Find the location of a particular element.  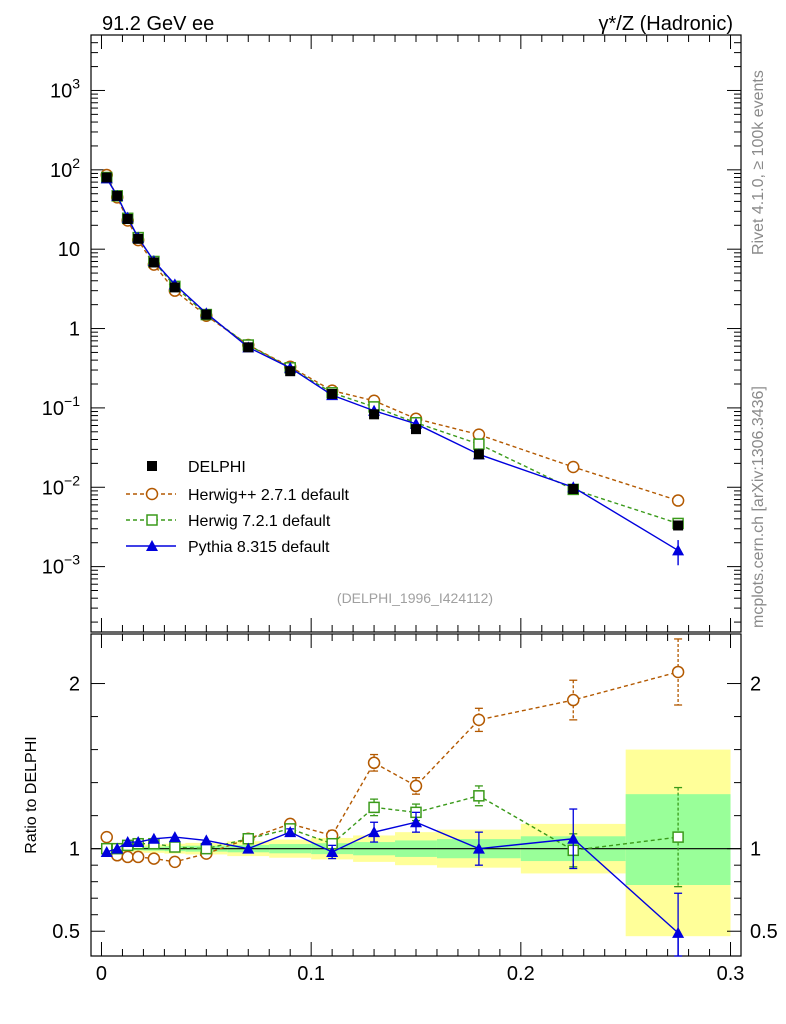

main-y-tick-label: 10⁻² is located at coordinates (61, 485).